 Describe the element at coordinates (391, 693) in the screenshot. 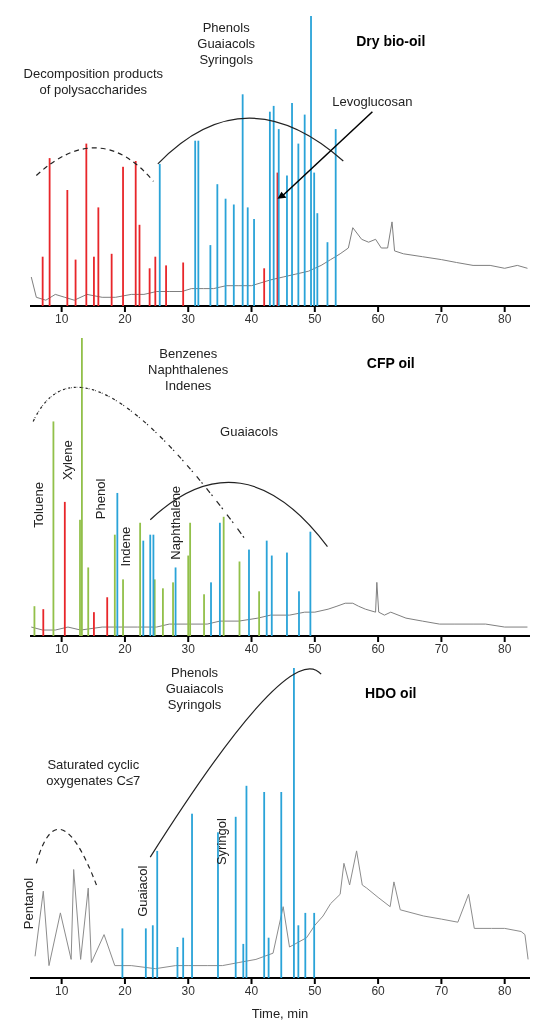

I see `text: HDO oil` at that location.